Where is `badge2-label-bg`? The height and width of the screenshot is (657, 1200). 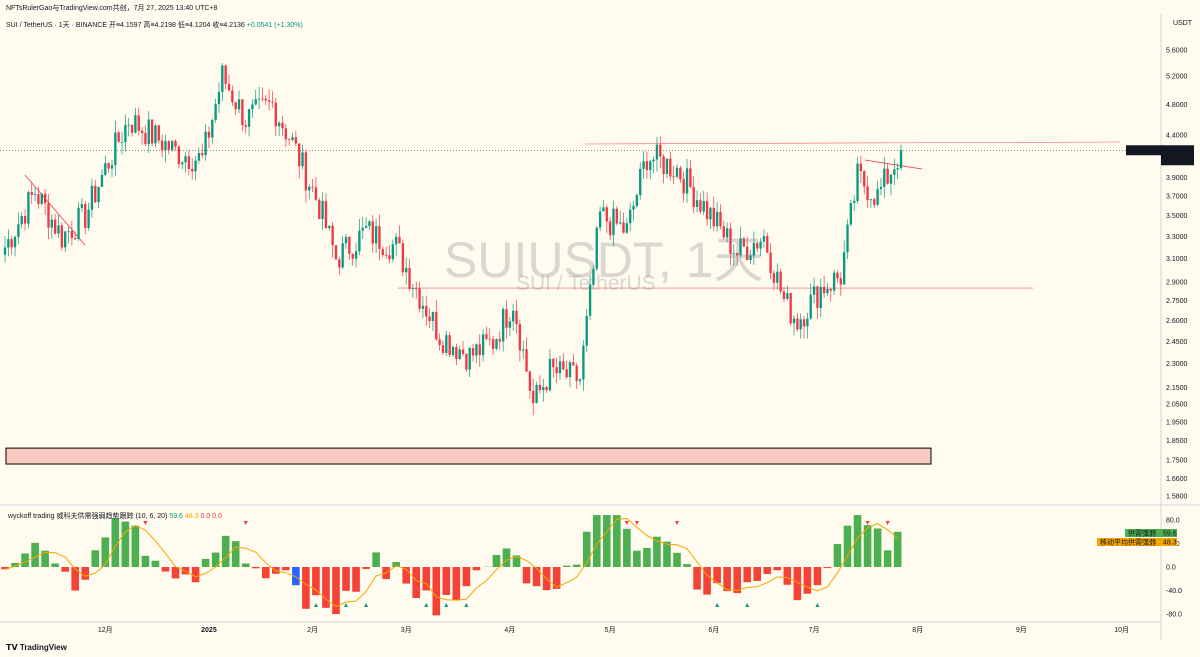 badge2-label-bg is located at coordinates (1129, 542).